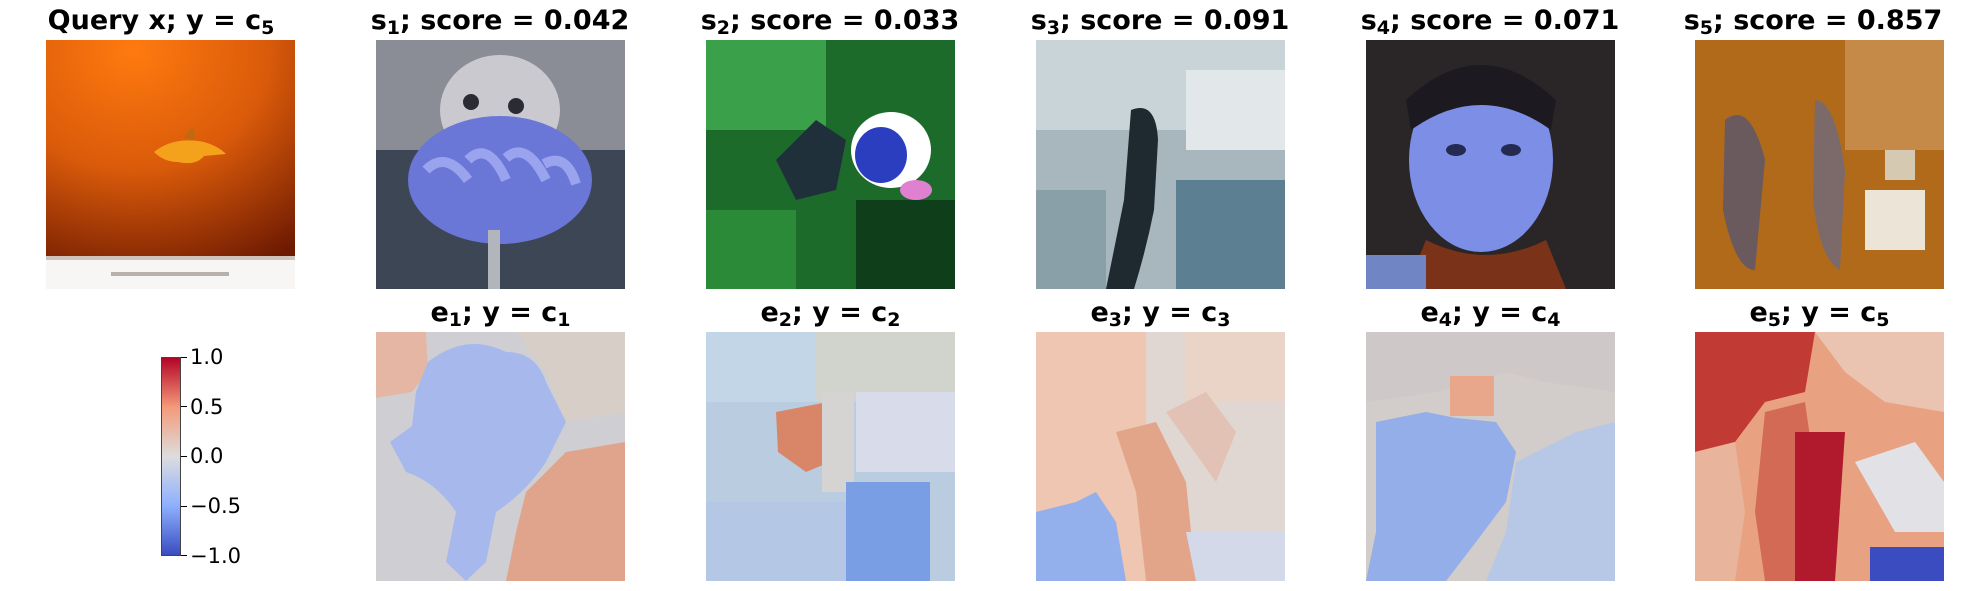 This screenshot has width=1962, height=591. What do you see at coordinates (1819, 164) in the screenshot?
I see `s5-image` at bounding box center [1819, 164].